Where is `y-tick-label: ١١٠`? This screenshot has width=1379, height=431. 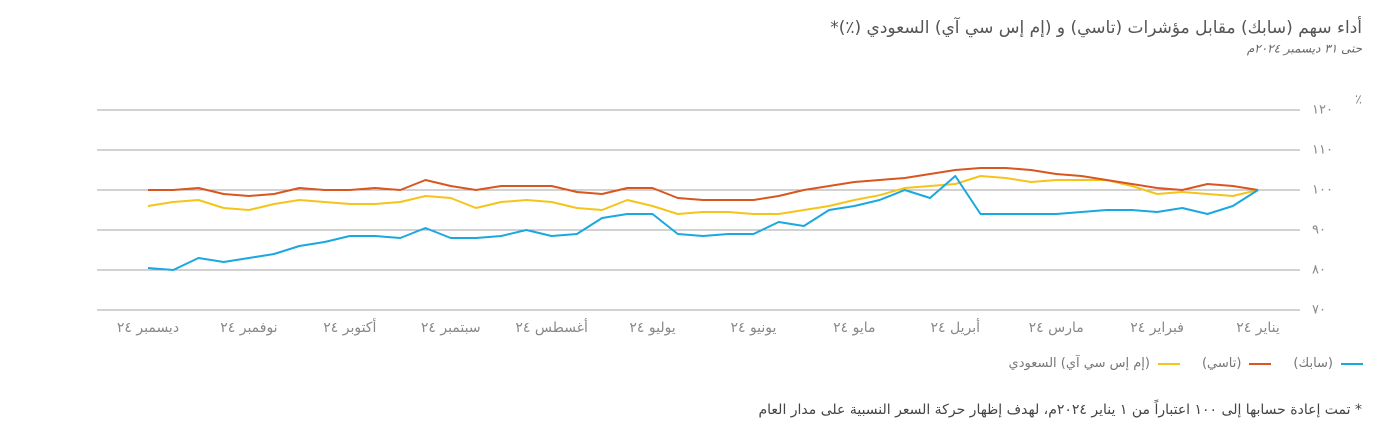 y-tick-label: ١١٠ is located at coordinates (1322, 150).